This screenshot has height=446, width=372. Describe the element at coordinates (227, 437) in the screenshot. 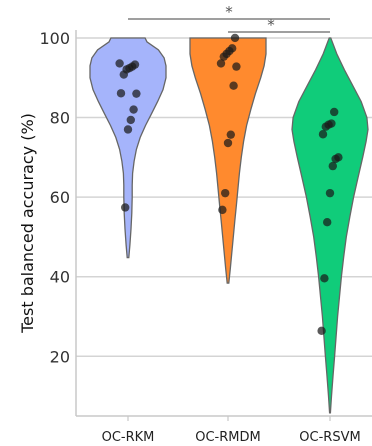

I see `x-tick-label-oc-rmdm: OC-RMDM` at that location.